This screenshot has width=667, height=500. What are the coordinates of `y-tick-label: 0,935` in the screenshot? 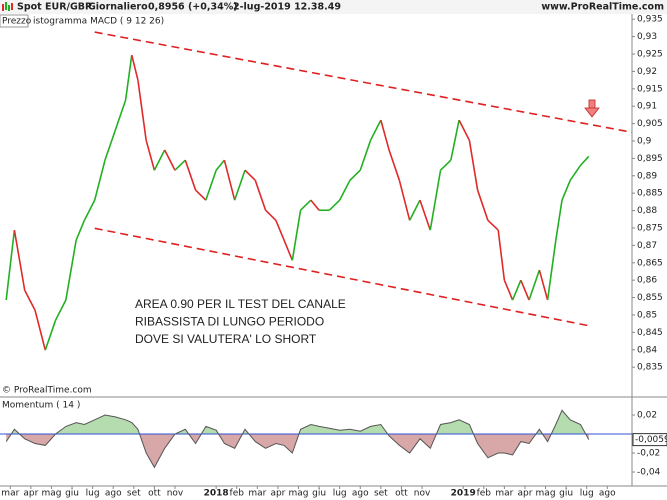 It's located at (650, 20).